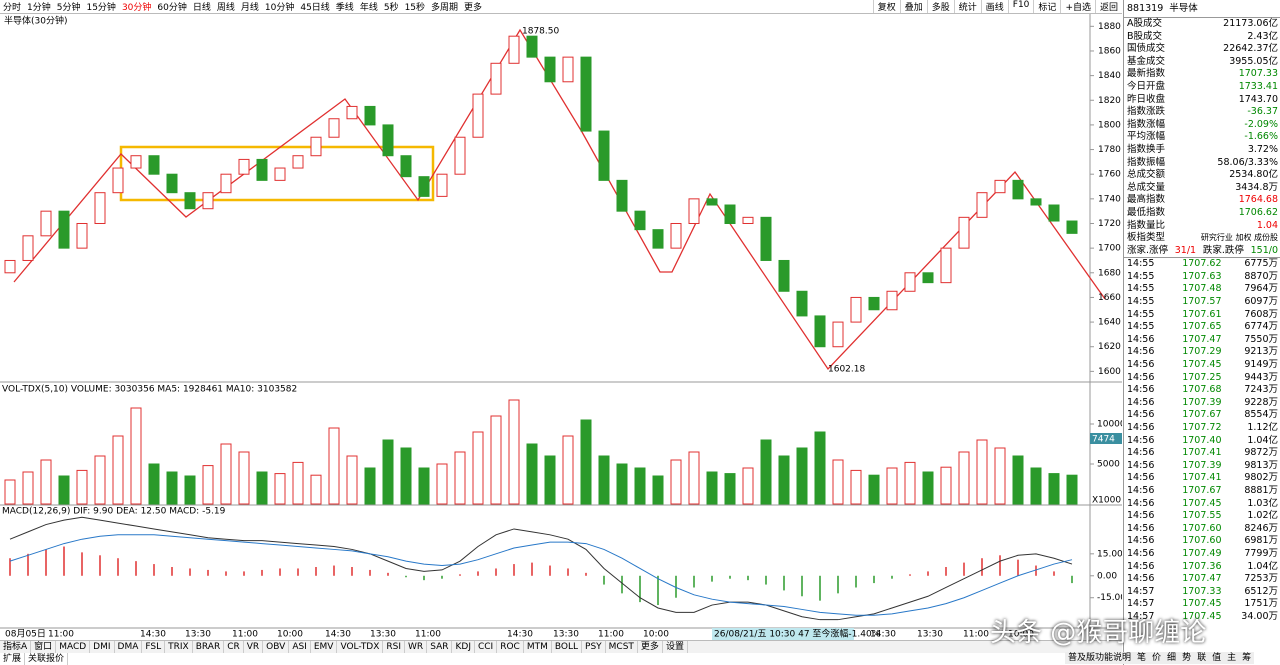 The height and width of the screenshot is (665, 1280). What do you see at coordinates (249, 8) in the screenshot?
I see `period-tab: 月线` at bounding box center [249, 8].